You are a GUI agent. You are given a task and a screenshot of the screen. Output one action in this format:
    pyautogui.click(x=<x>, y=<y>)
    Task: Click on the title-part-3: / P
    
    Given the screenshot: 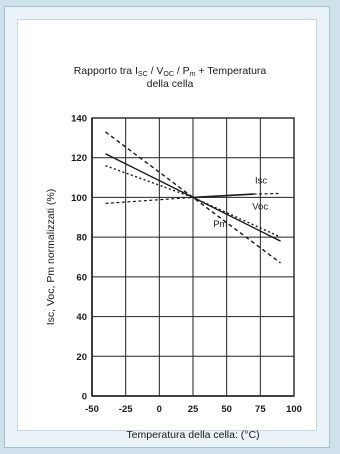 What is the action you would take?
    pyautogui.click(x=182, y=71)
    